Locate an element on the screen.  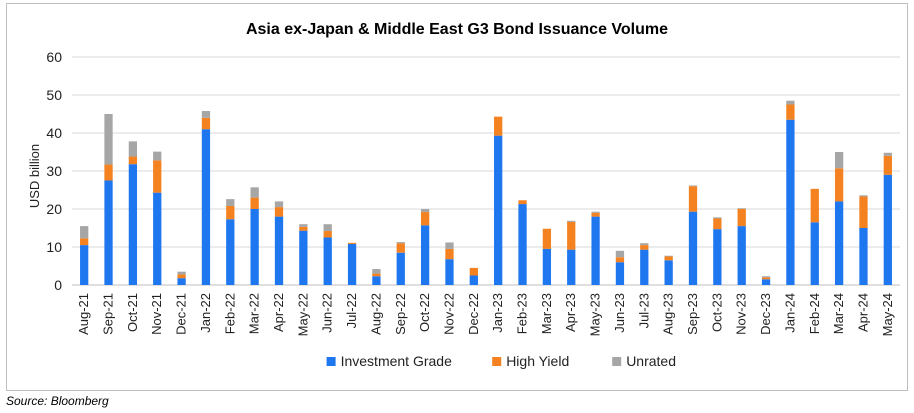
y-tick-label: 40 is located at coordinates (54, 133).